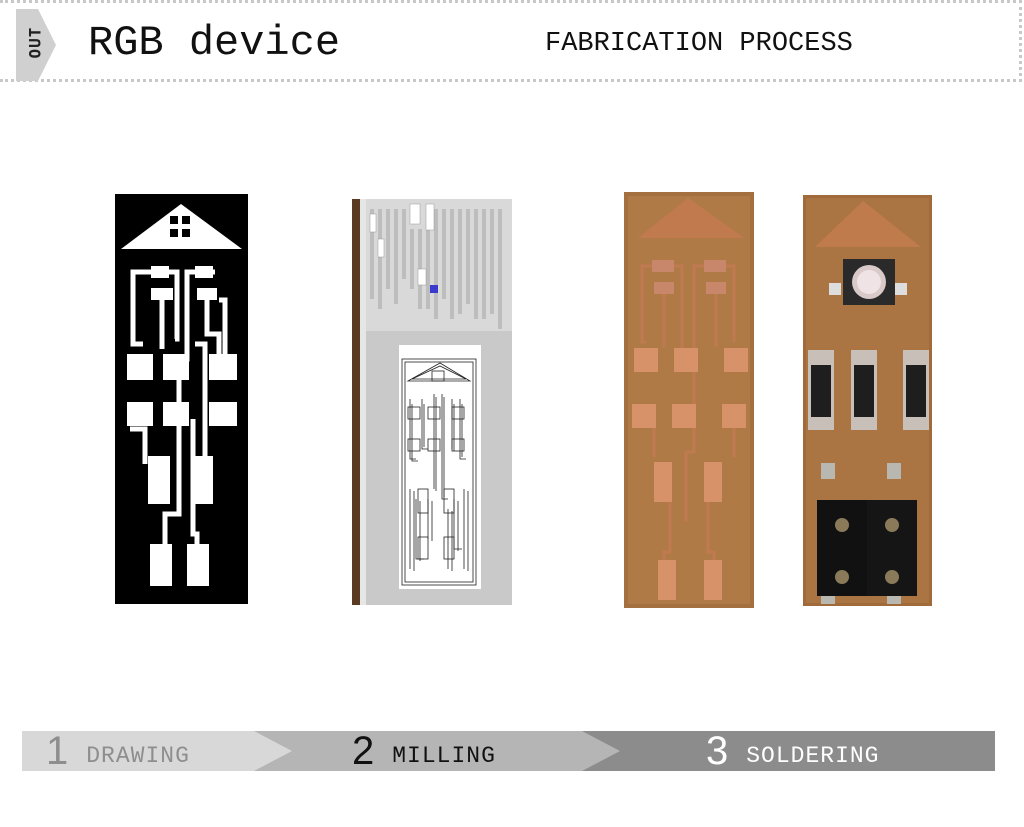  I want to click on step-number: 1, so click(57, 751).